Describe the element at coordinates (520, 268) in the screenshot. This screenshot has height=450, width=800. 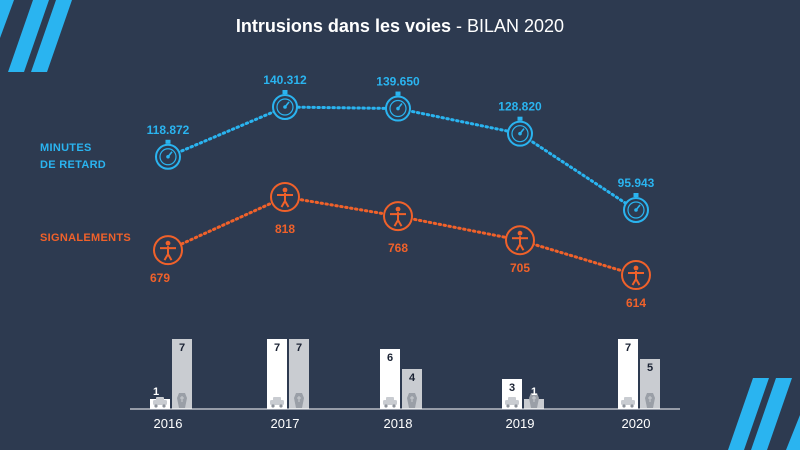
I see `signalements-data-label: 705` at that location.